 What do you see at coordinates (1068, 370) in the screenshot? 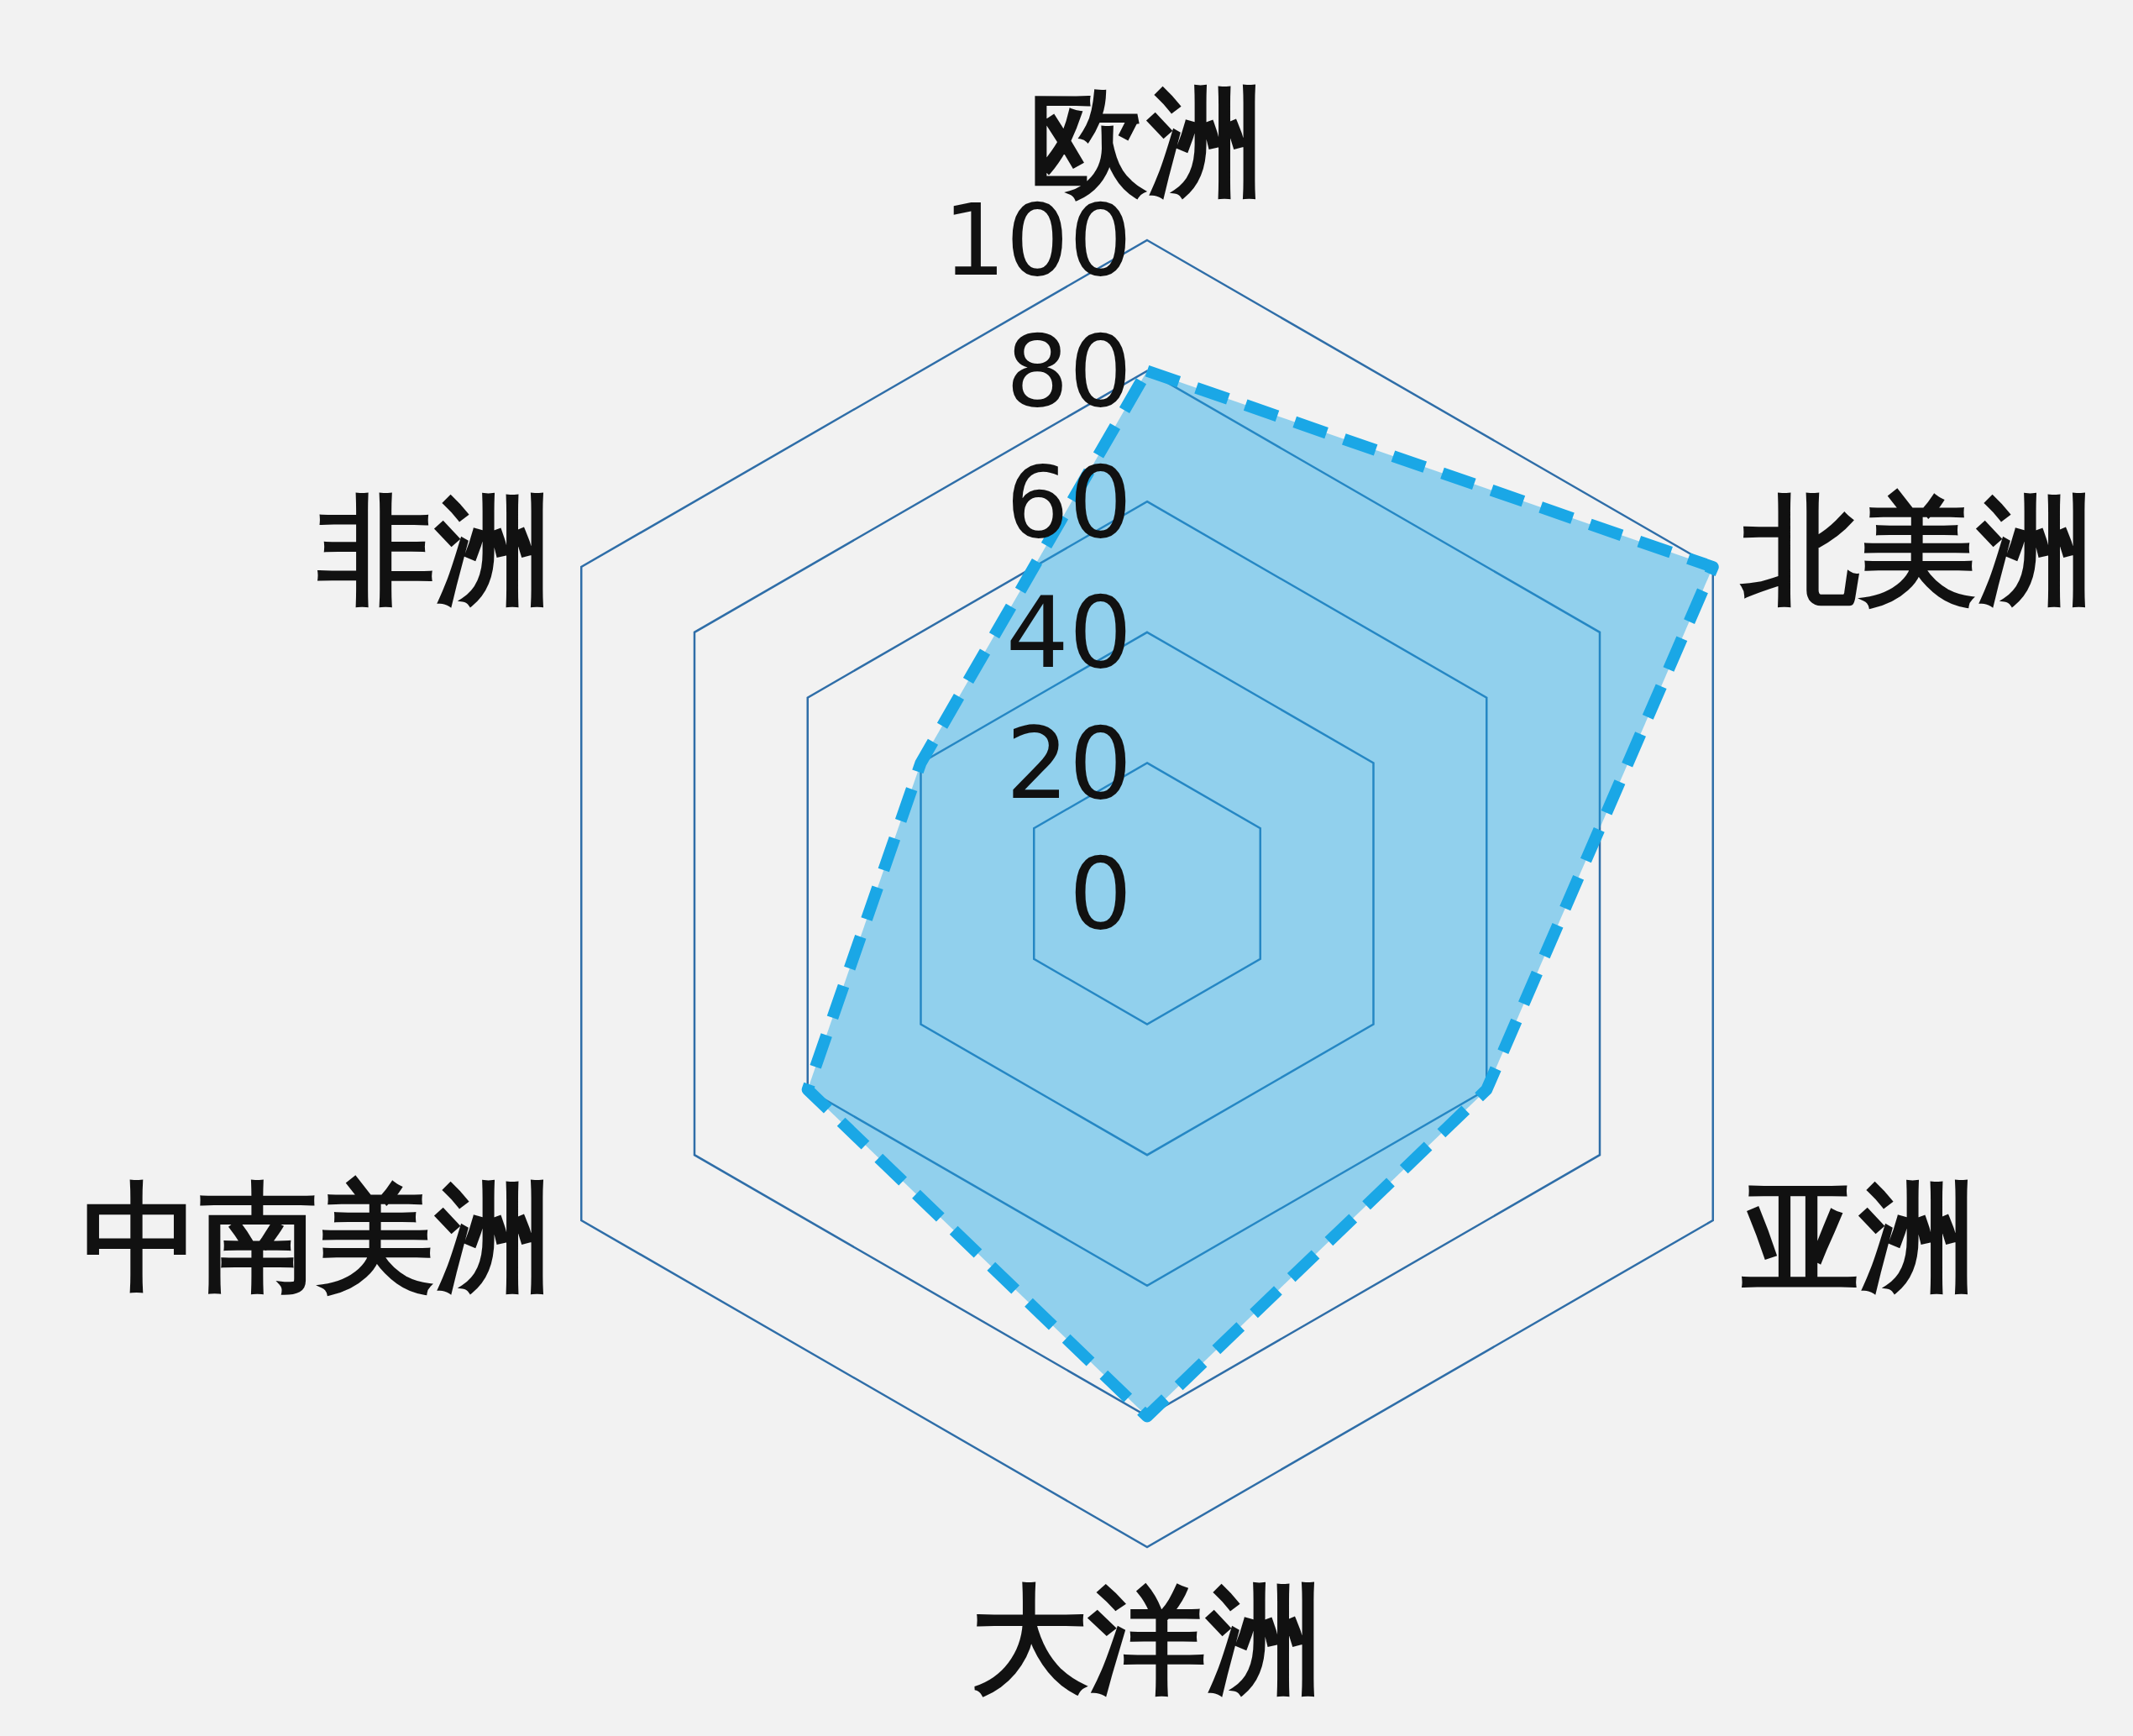
I see `y-tick-label: 80` at bounding box center [1068, 370].